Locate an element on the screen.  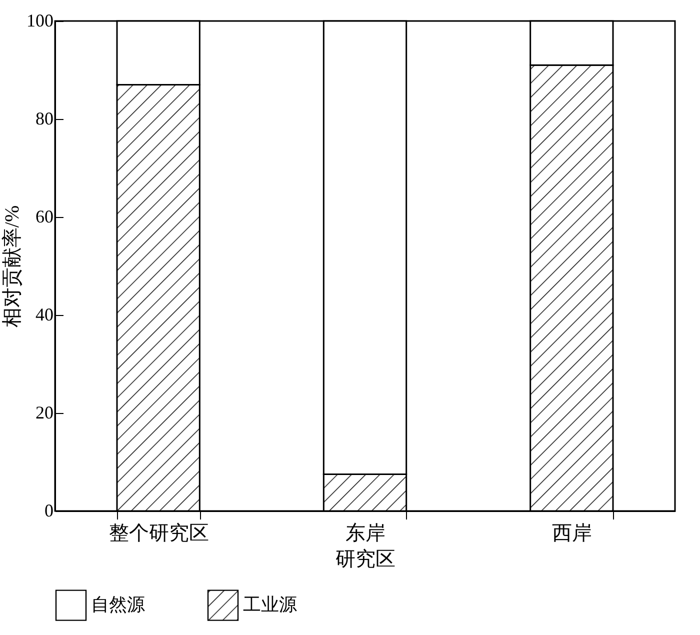
y-tick-label: 100 is located at coordinates (40, 20).